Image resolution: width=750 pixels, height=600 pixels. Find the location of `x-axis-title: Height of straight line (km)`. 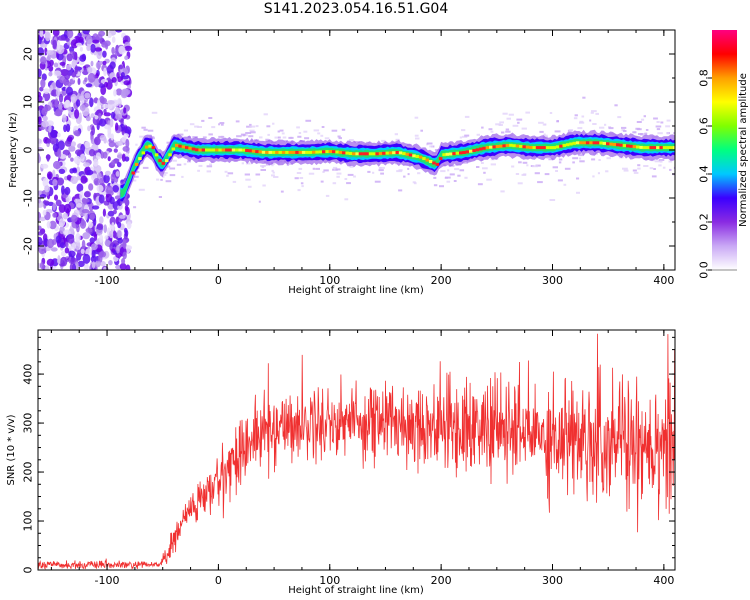

x-axis-title: Height of straight line (km) is located at coordinates (356, 590).